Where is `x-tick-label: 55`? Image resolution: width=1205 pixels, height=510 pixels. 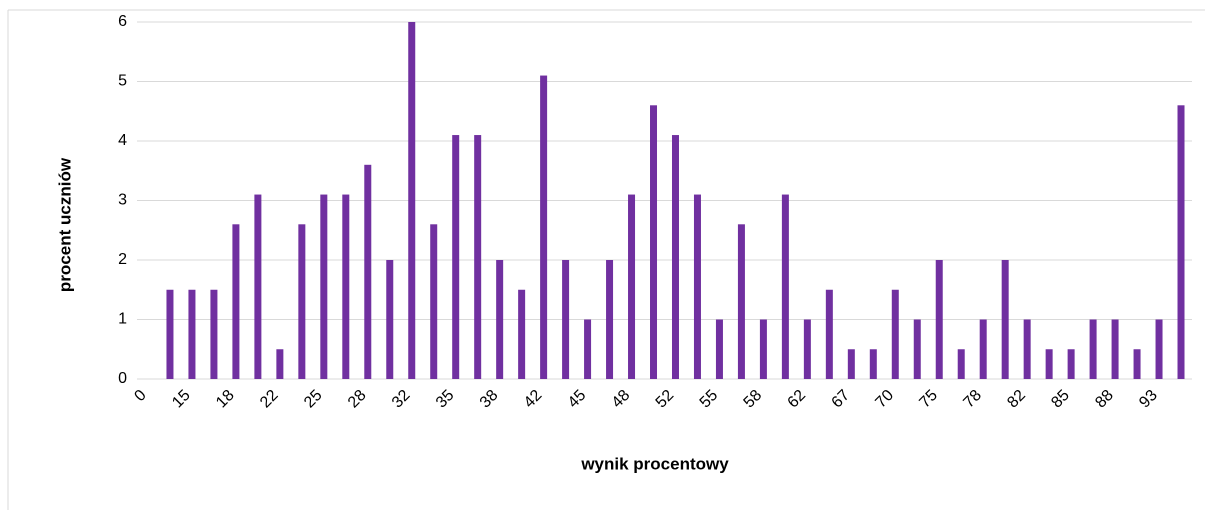 x-tick-label: 55 is located at coordinates (709, 399).